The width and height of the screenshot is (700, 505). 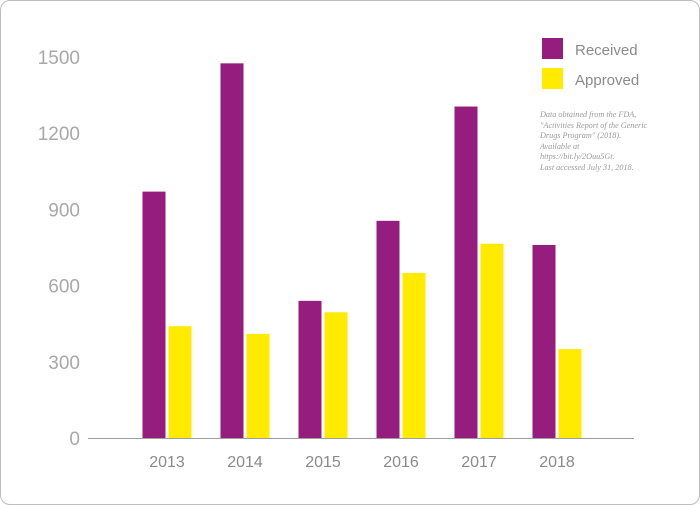 What do you see at coordinates (557, 462) in the screenshot?
I see `x-tick-label: 2018` at bounding box center [557, 462].